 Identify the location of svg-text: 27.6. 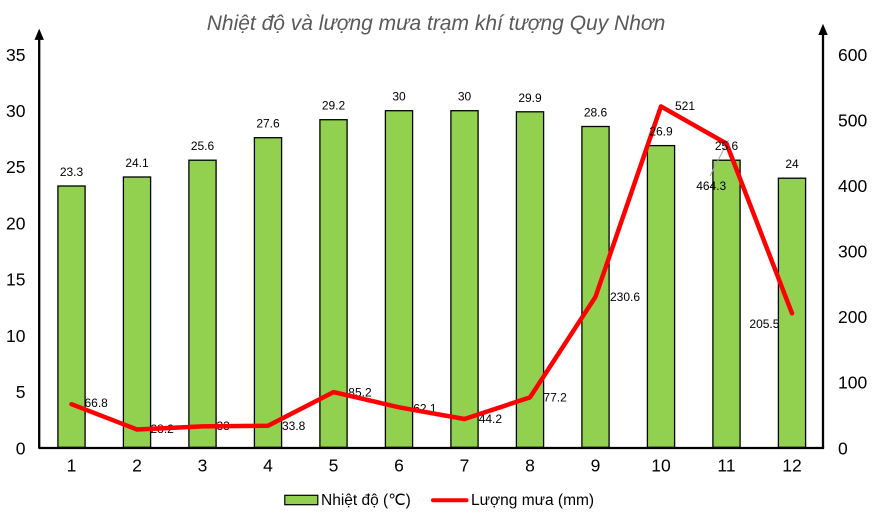
(268, 124).